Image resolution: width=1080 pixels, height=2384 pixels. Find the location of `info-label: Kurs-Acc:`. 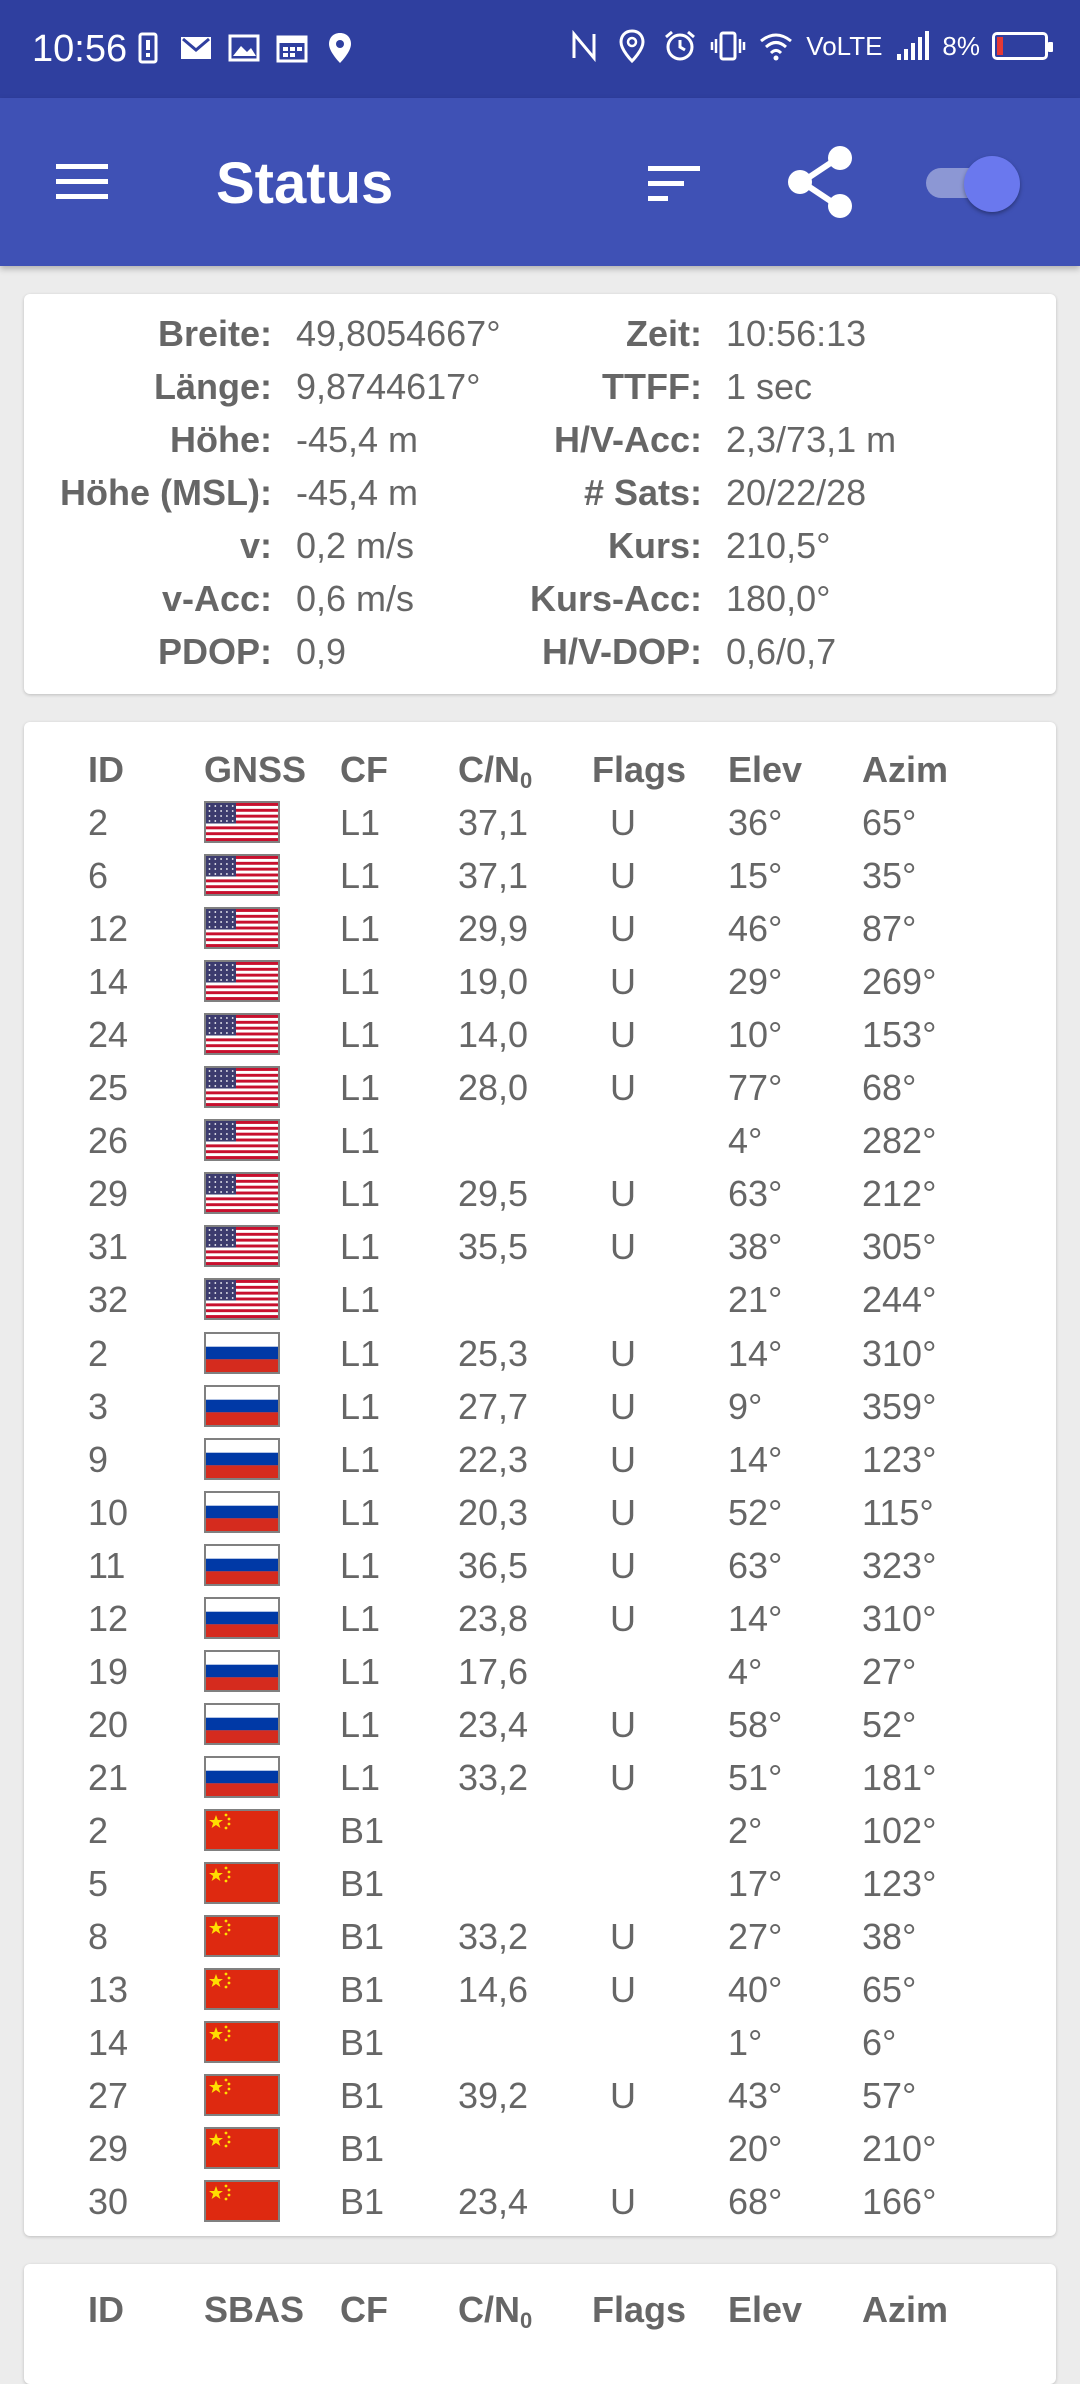

info-label: Kurs-Acc: is located at coordinates (615, 598).